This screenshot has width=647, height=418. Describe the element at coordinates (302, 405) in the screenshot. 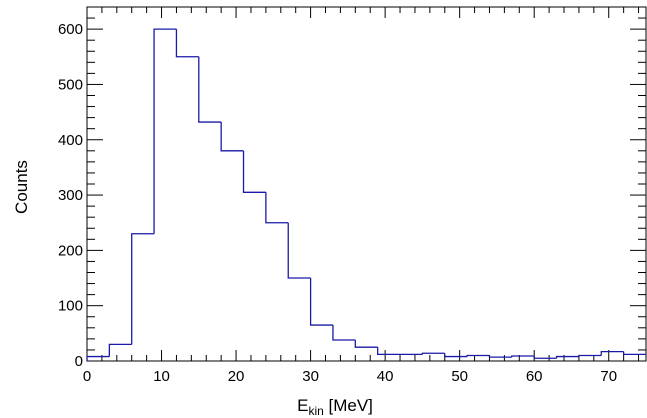

I see `x-axis-title-main: E` at that location.